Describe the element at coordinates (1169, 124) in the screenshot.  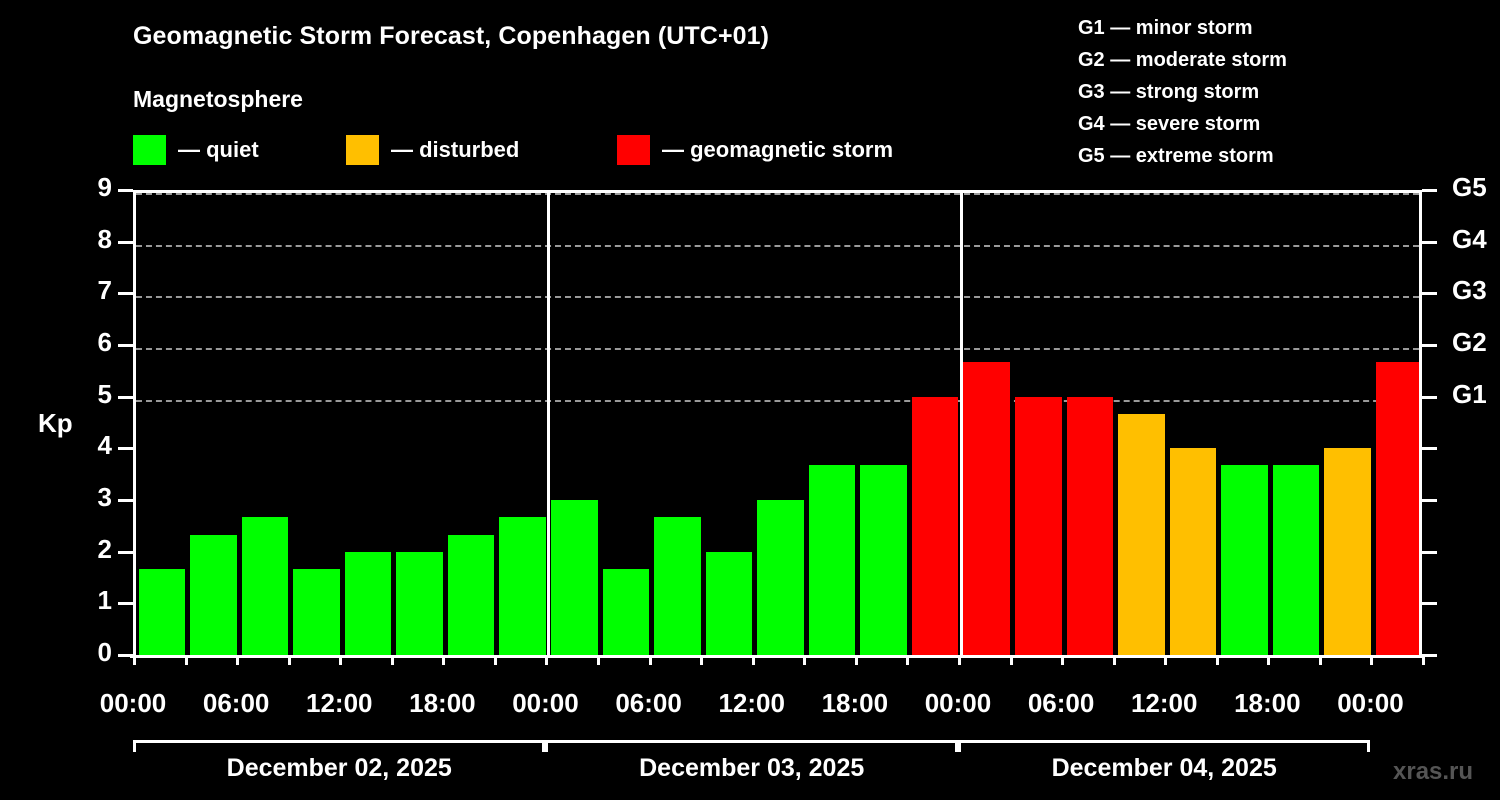
I see `g-scale-row: G4 — severe storm` at that location.